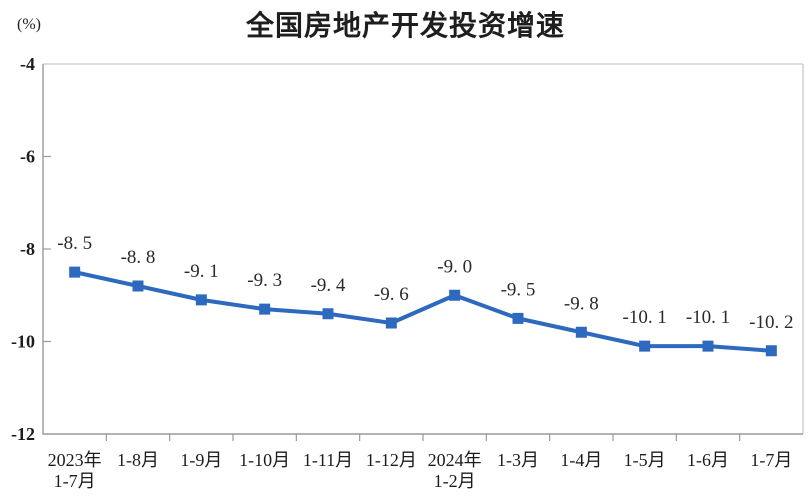 This screenshot has width=811, height=500. What do you see at coordinates (581, 303) in the screenshot?
I see `data-point-label: -9. 8` at bounding box center [581, 303].